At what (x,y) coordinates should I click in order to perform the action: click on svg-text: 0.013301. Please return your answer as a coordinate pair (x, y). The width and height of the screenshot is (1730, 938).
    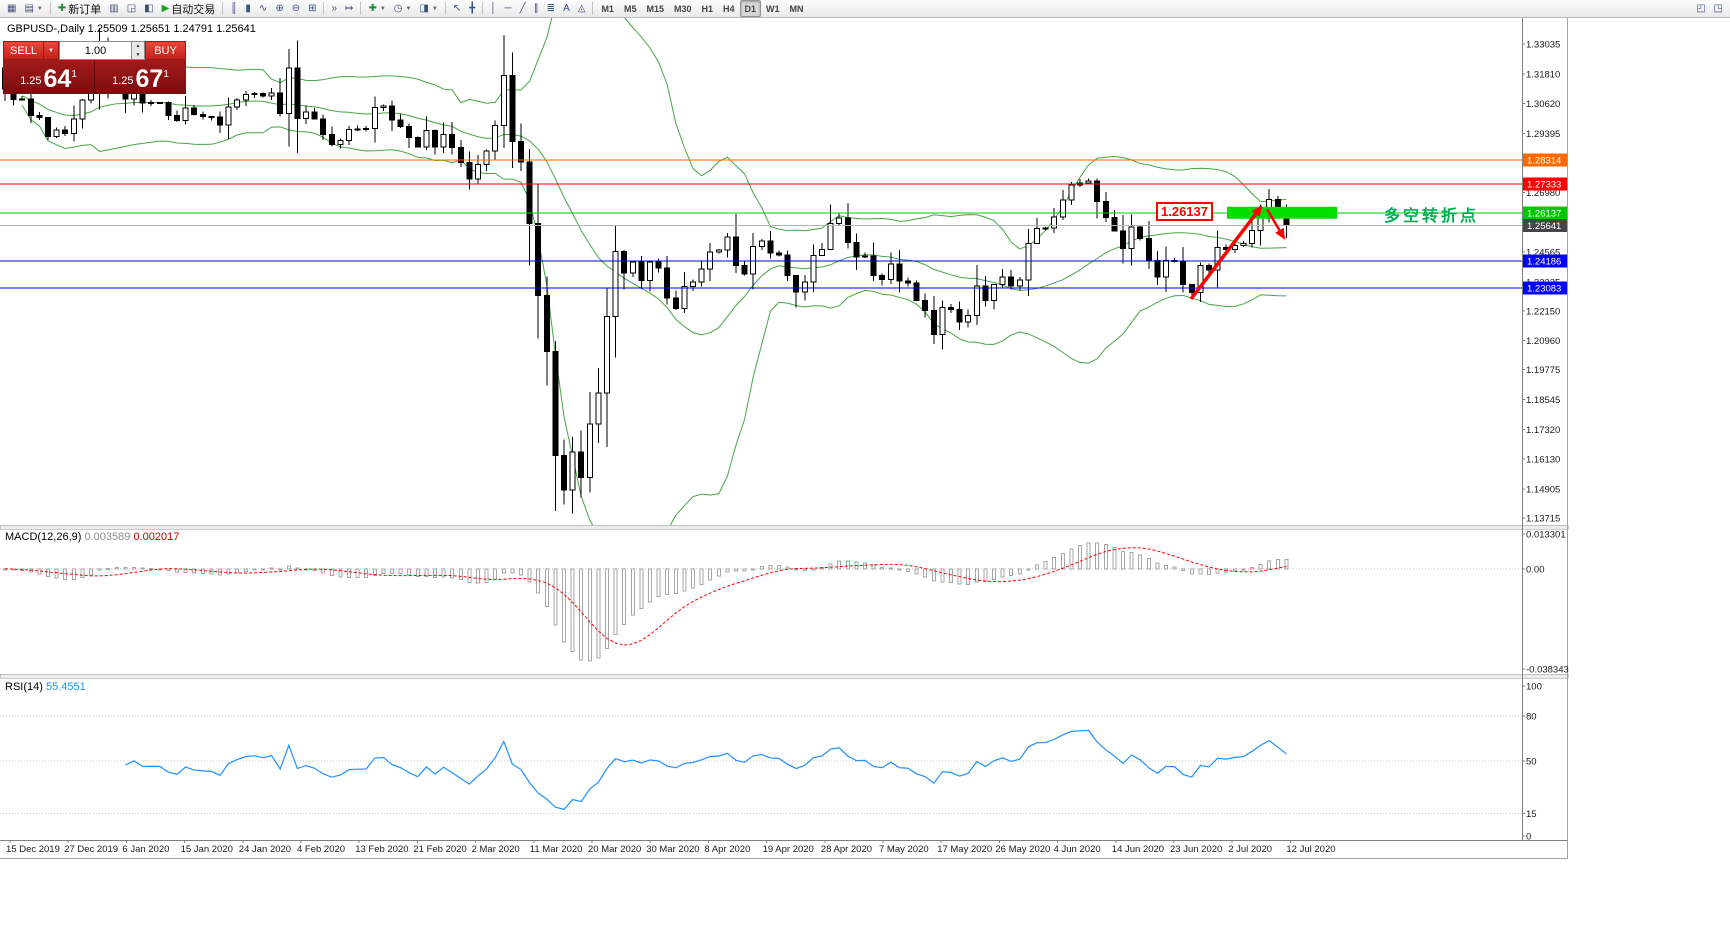
    Looking at the image, I should click on (1546, 535).